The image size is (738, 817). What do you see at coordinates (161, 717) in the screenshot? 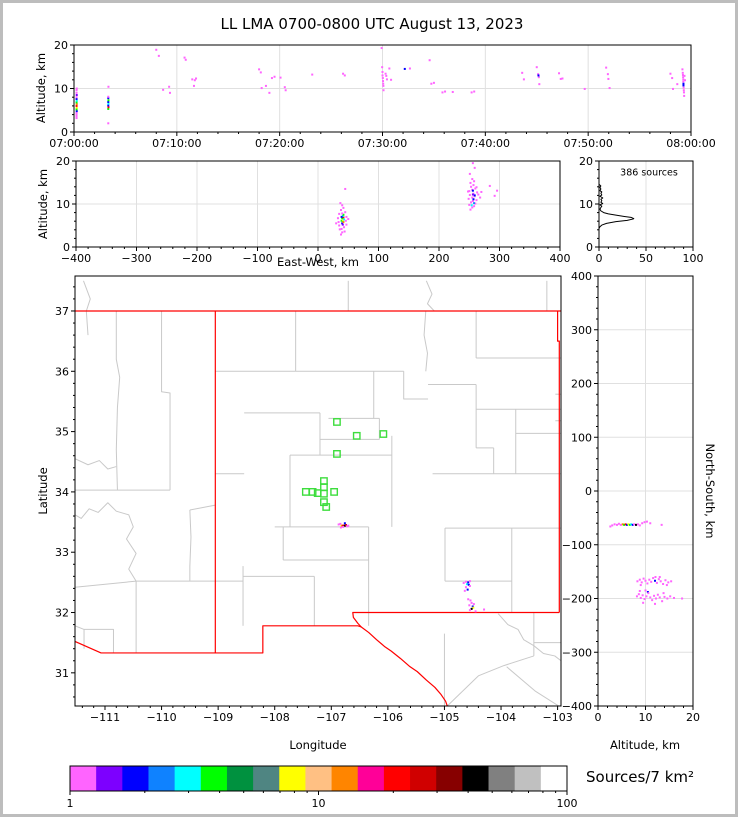
I see `svg-text: −110` at bounding box center [161, 717].